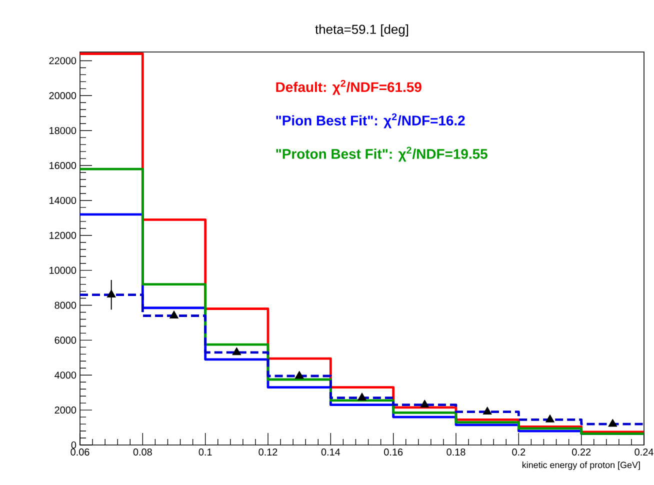  Describe the element at coordinates (519, 452) in the screenshot. I see `x-tick-label: 0.2` at that location.